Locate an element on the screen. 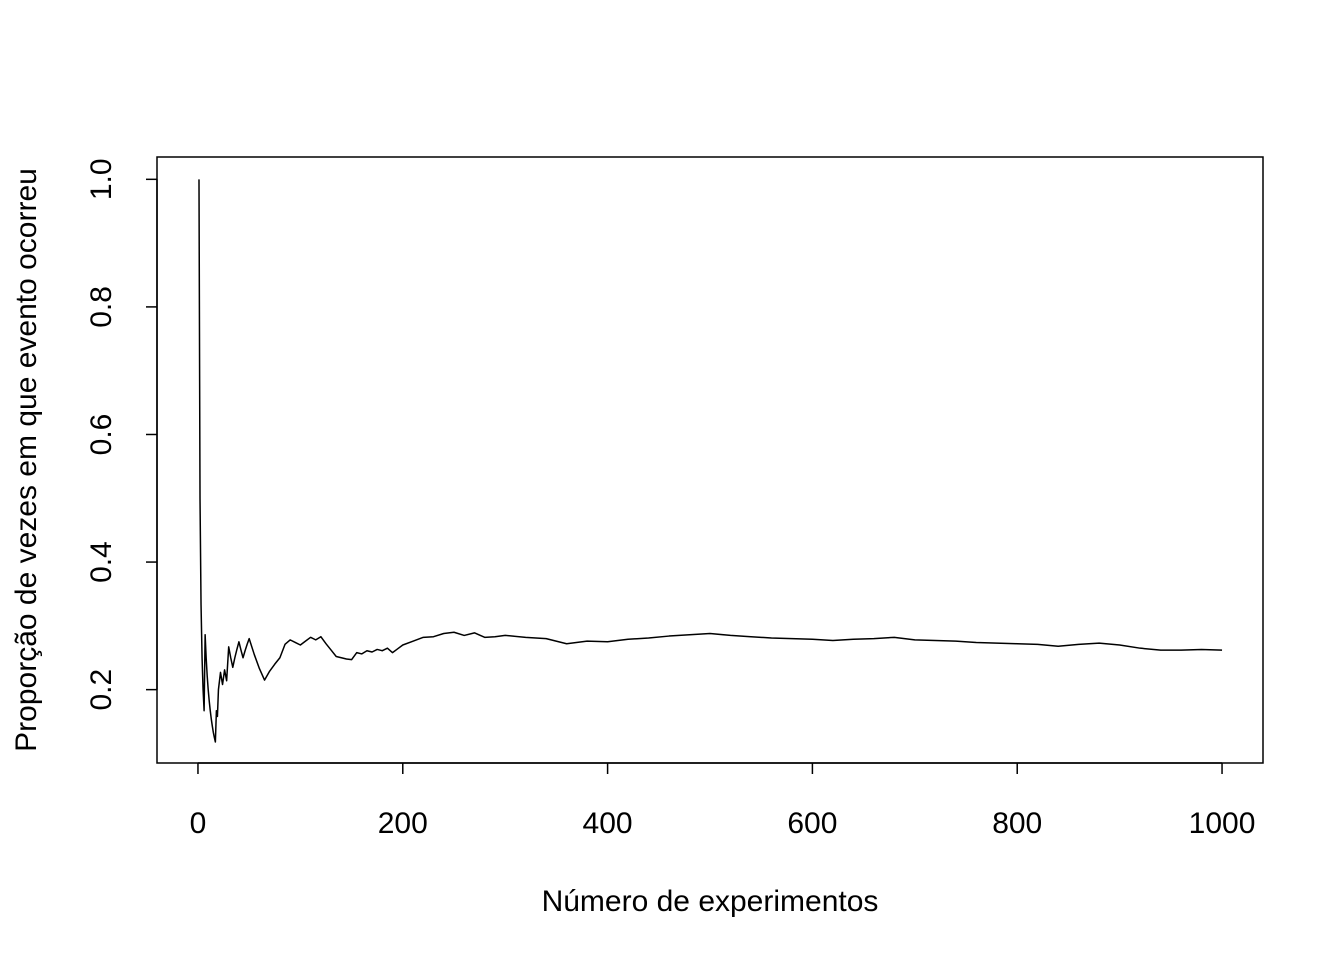 This screenshot has height=960, width=1344. x-tick-label: 400 is located at coordinates (608, 823).